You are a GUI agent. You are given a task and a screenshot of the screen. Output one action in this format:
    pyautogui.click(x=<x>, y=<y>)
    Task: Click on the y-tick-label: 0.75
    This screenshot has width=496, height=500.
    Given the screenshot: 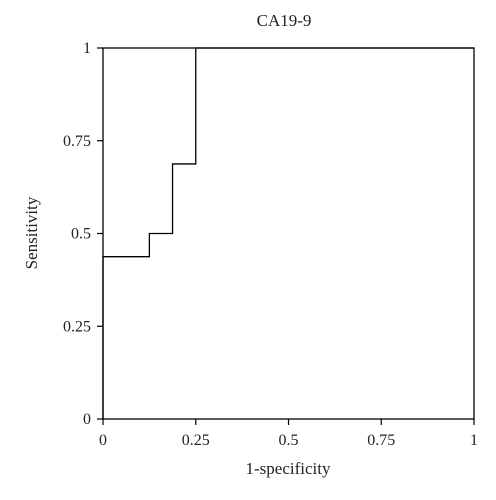 What is the action you would take?
    pyautogui.click(x=77, y=141)
    